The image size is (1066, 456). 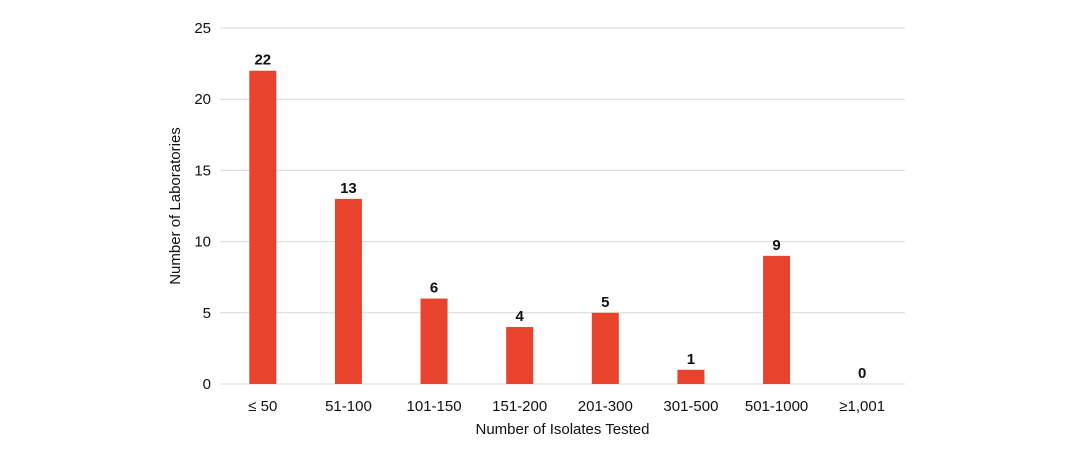 What do you see at coordinates (519, 406) in the screenshot?
I see `x-tick-label: 151-200` at bounding box center [519, 406].